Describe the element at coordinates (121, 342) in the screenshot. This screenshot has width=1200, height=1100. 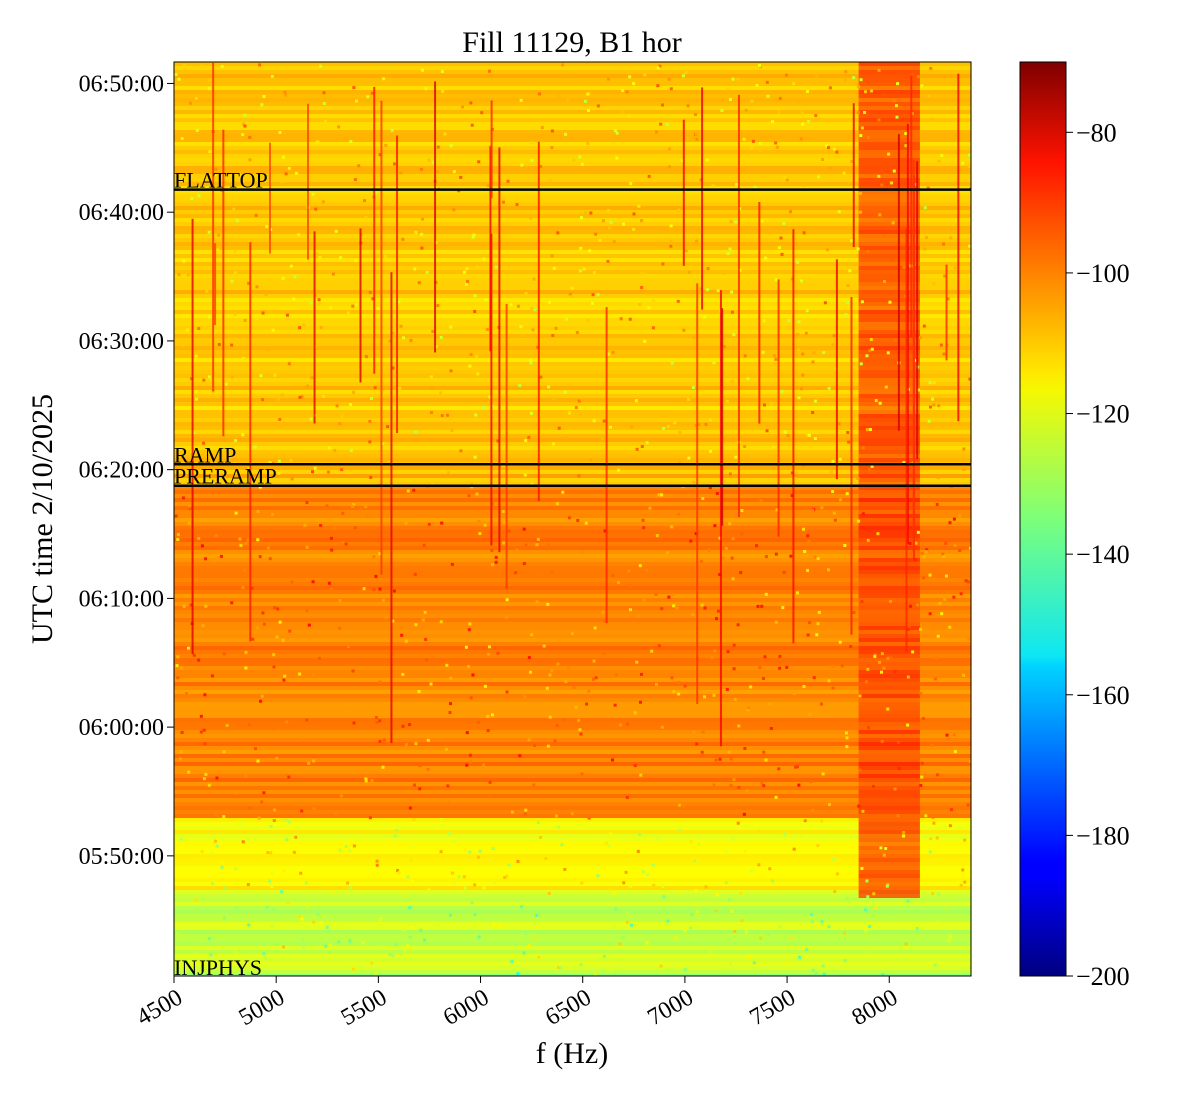
I see `y-tick-label: 06:30:00` at that location.